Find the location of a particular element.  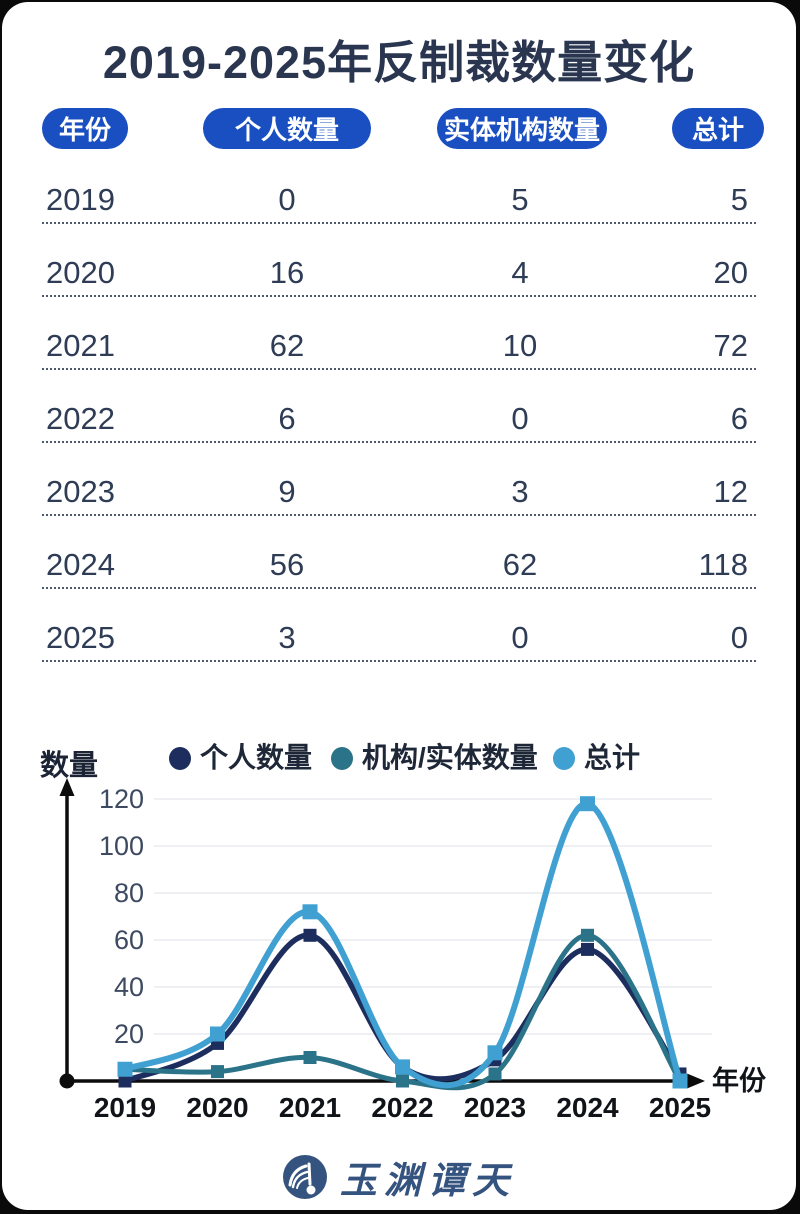

cell-total: 6 is located at coordinates (739, 418).